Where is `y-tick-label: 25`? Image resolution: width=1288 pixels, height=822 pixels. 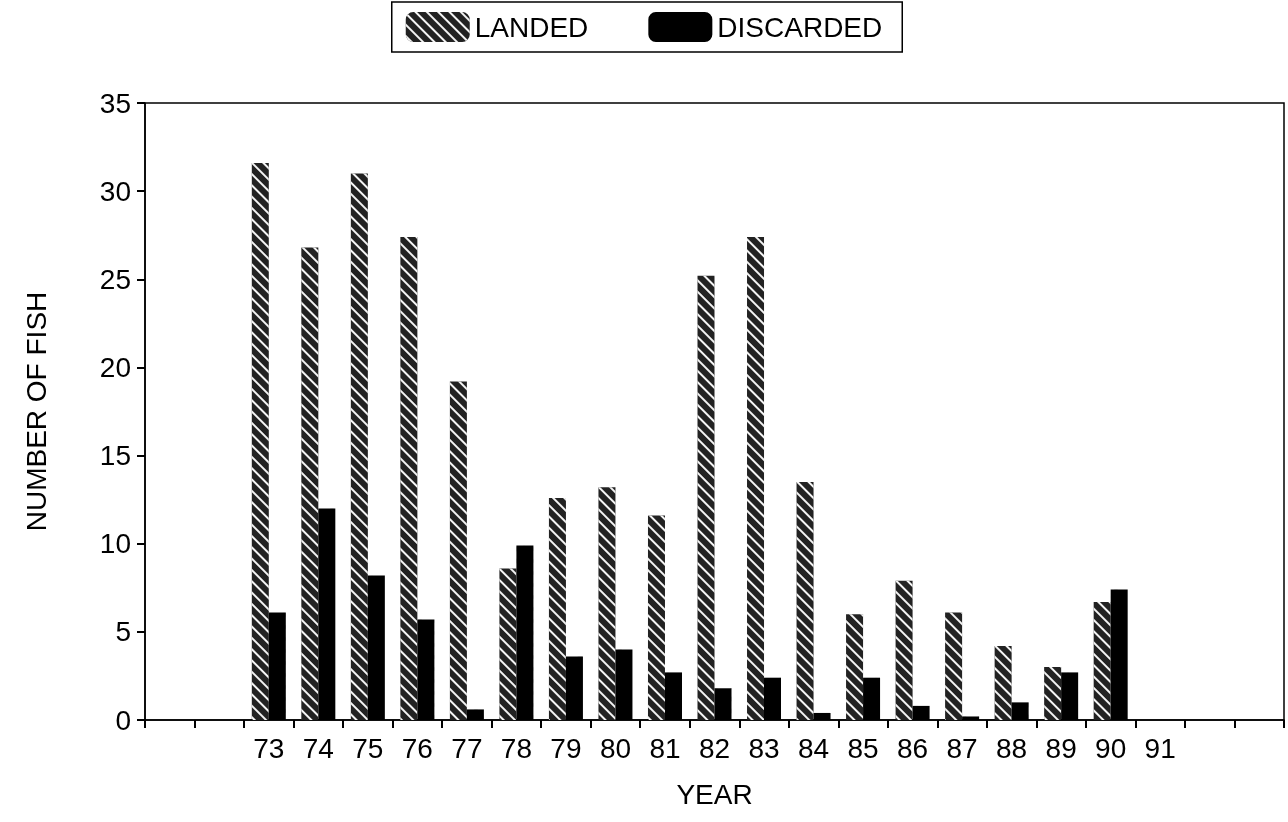 y-tick-label: 25 is located at coordinates (115, 279).